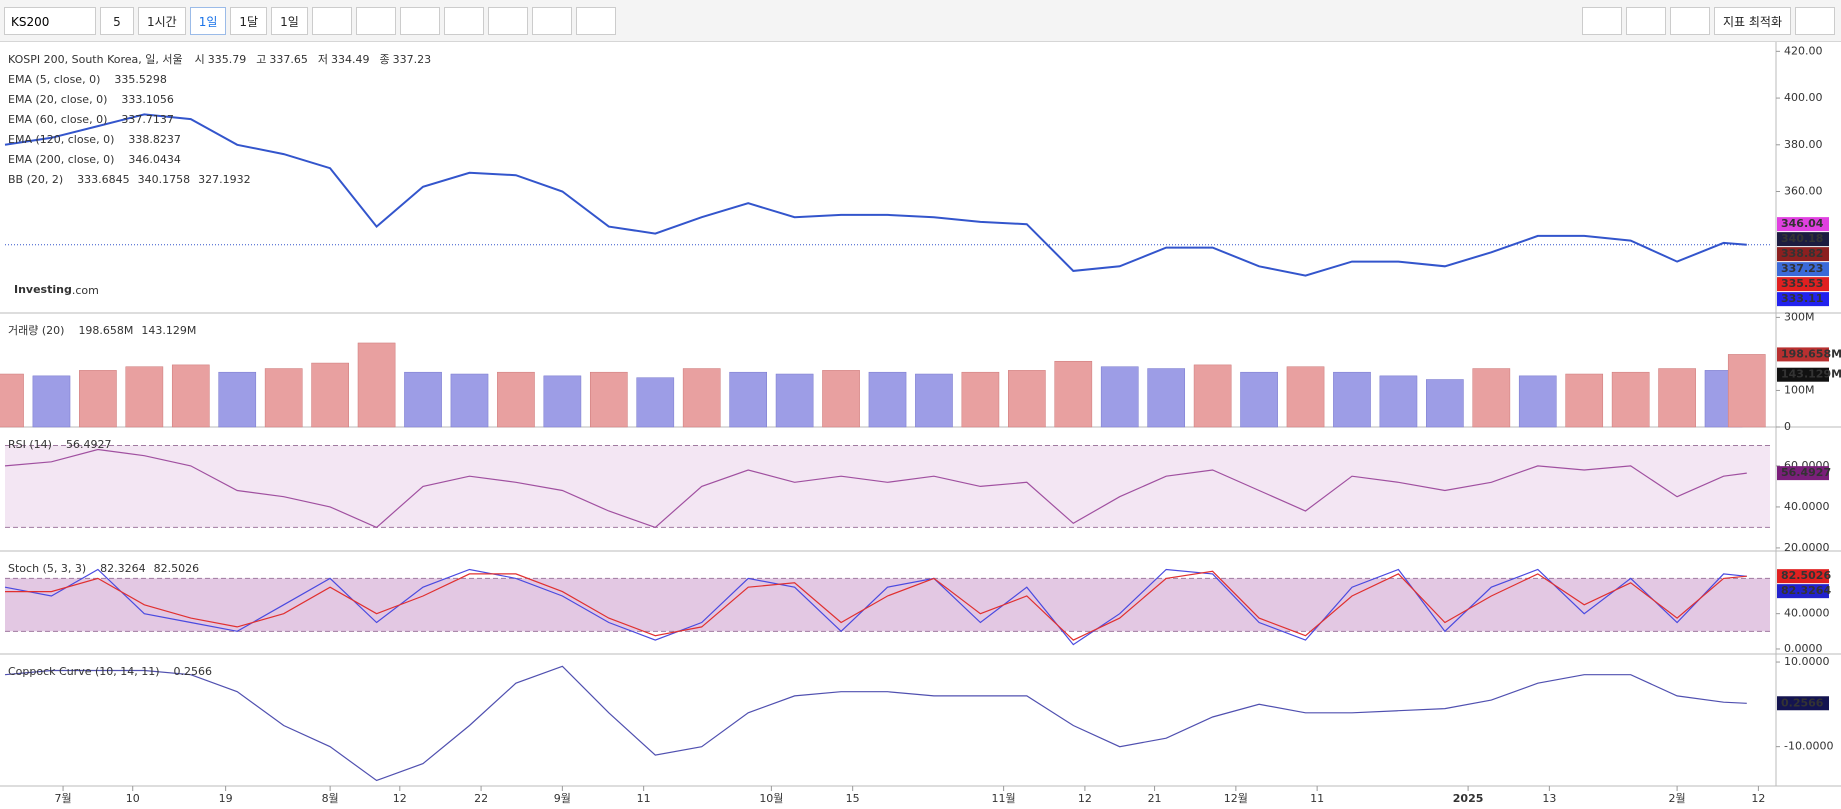  Describe the element at coordinates (1799, 316) in the screenshot. I see `y-tick-label: 300M` at that location.